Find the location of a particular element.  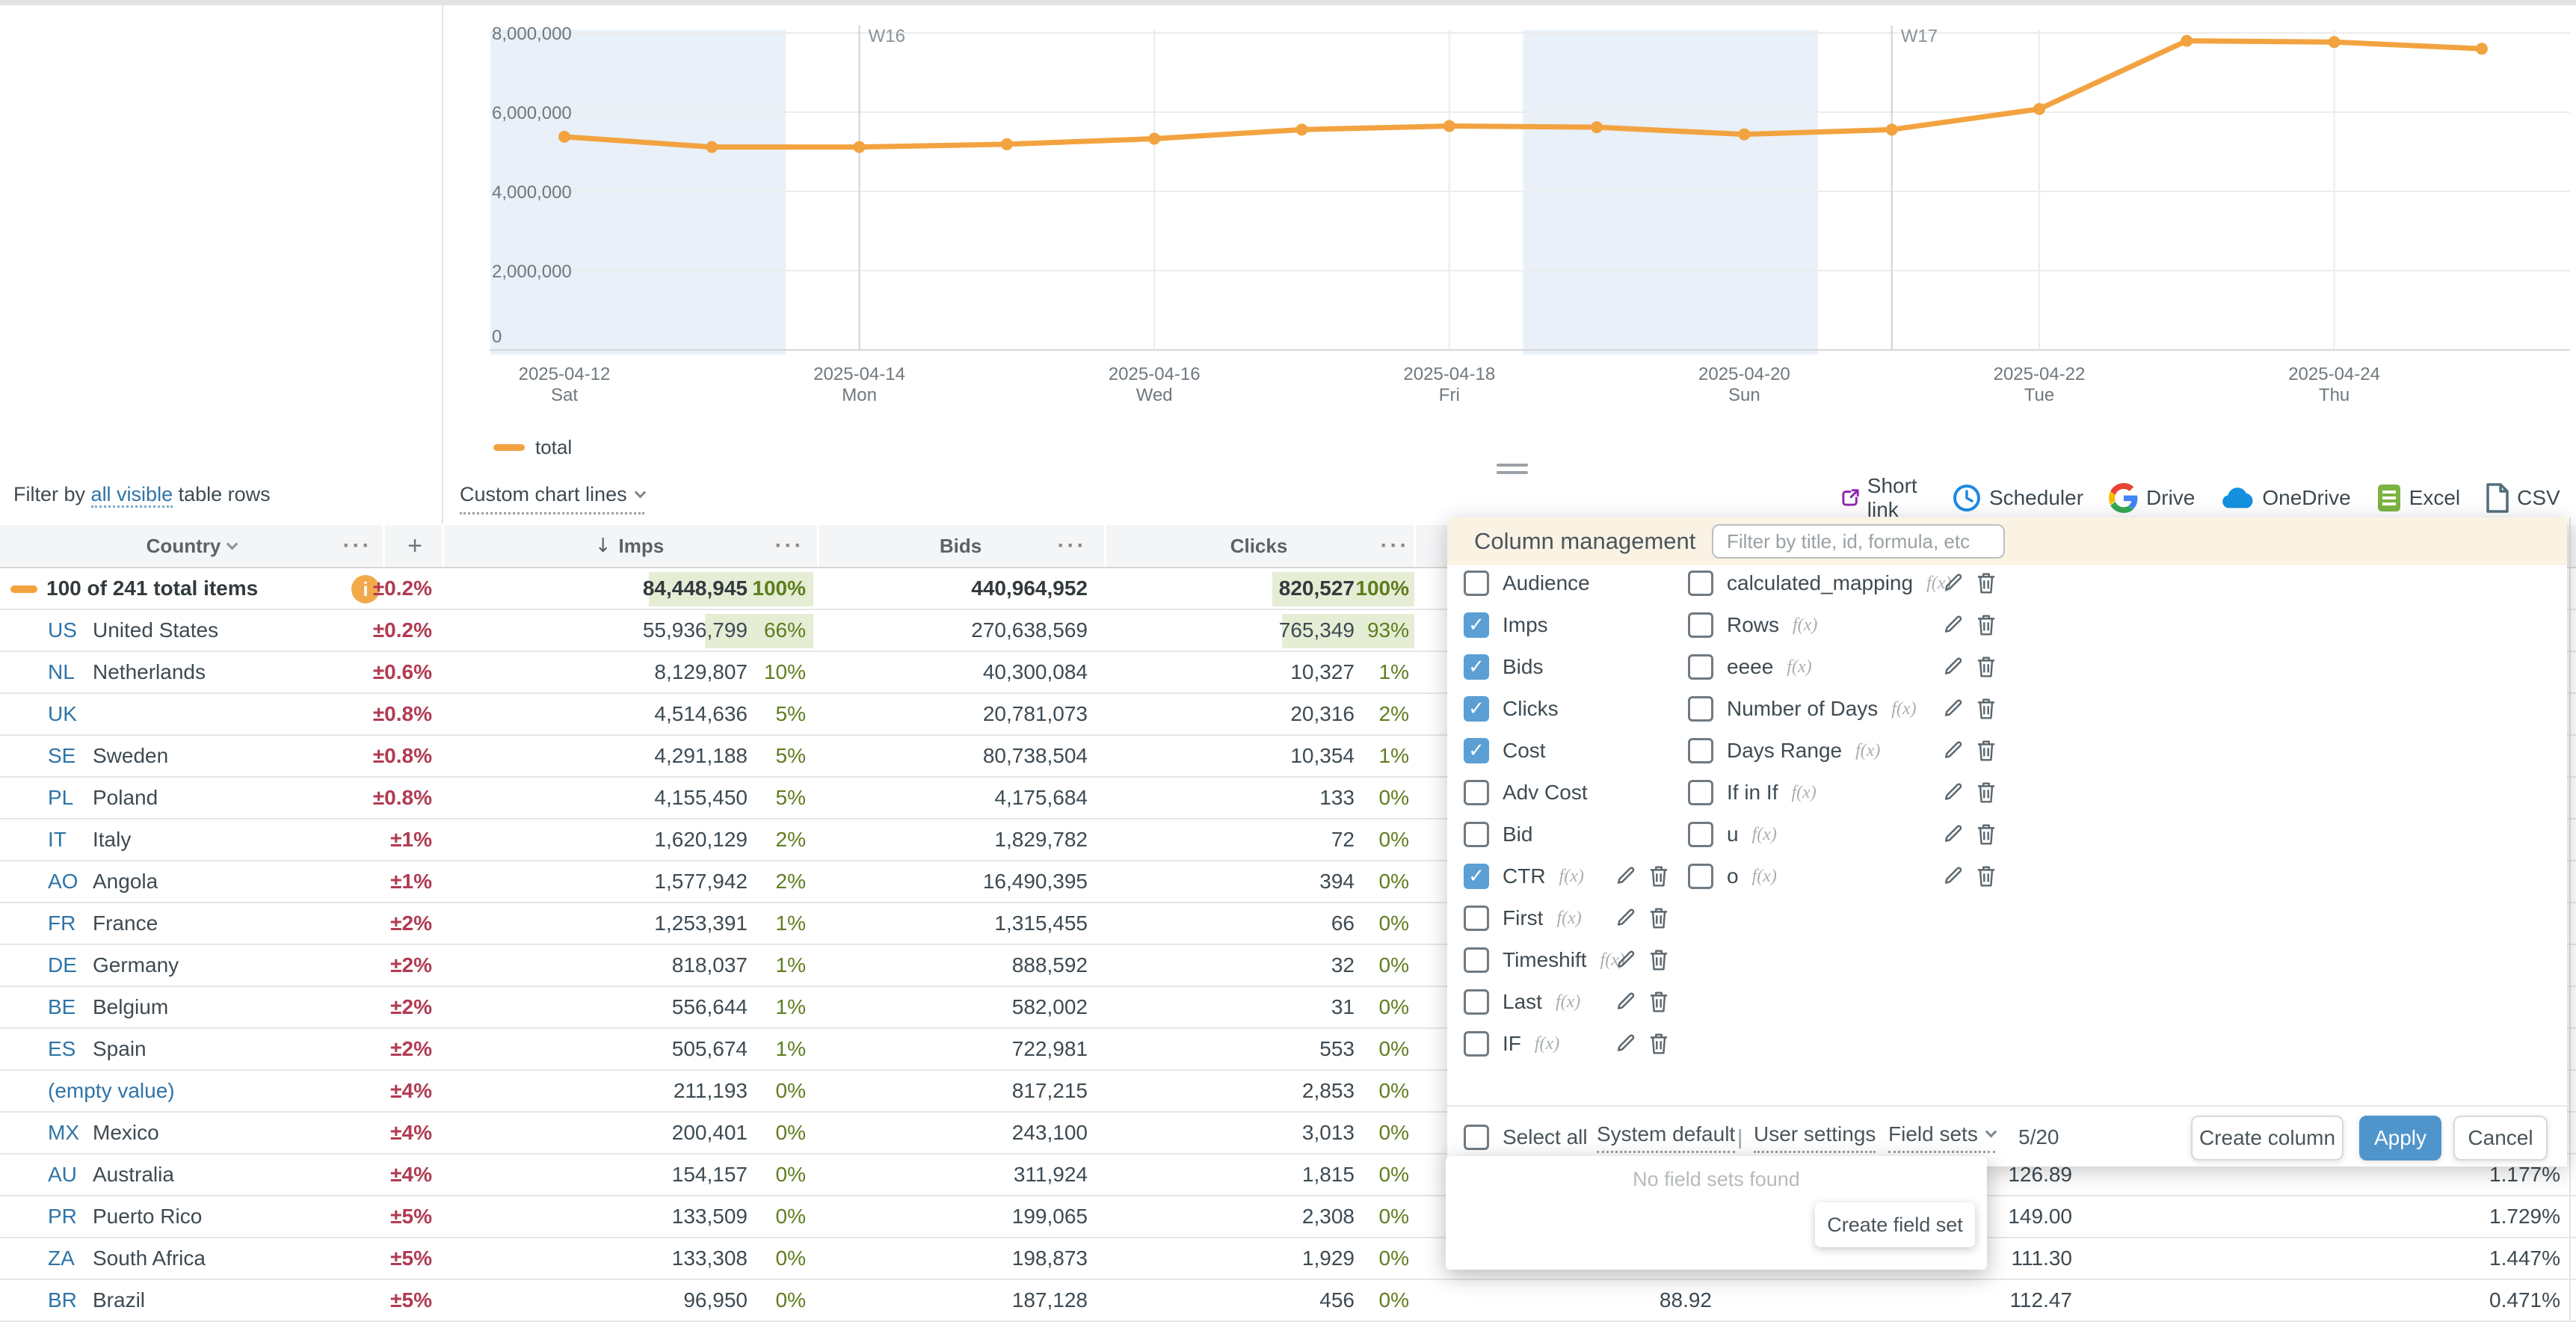

short-link-button: Short link is located at coordinates (1883, 498).